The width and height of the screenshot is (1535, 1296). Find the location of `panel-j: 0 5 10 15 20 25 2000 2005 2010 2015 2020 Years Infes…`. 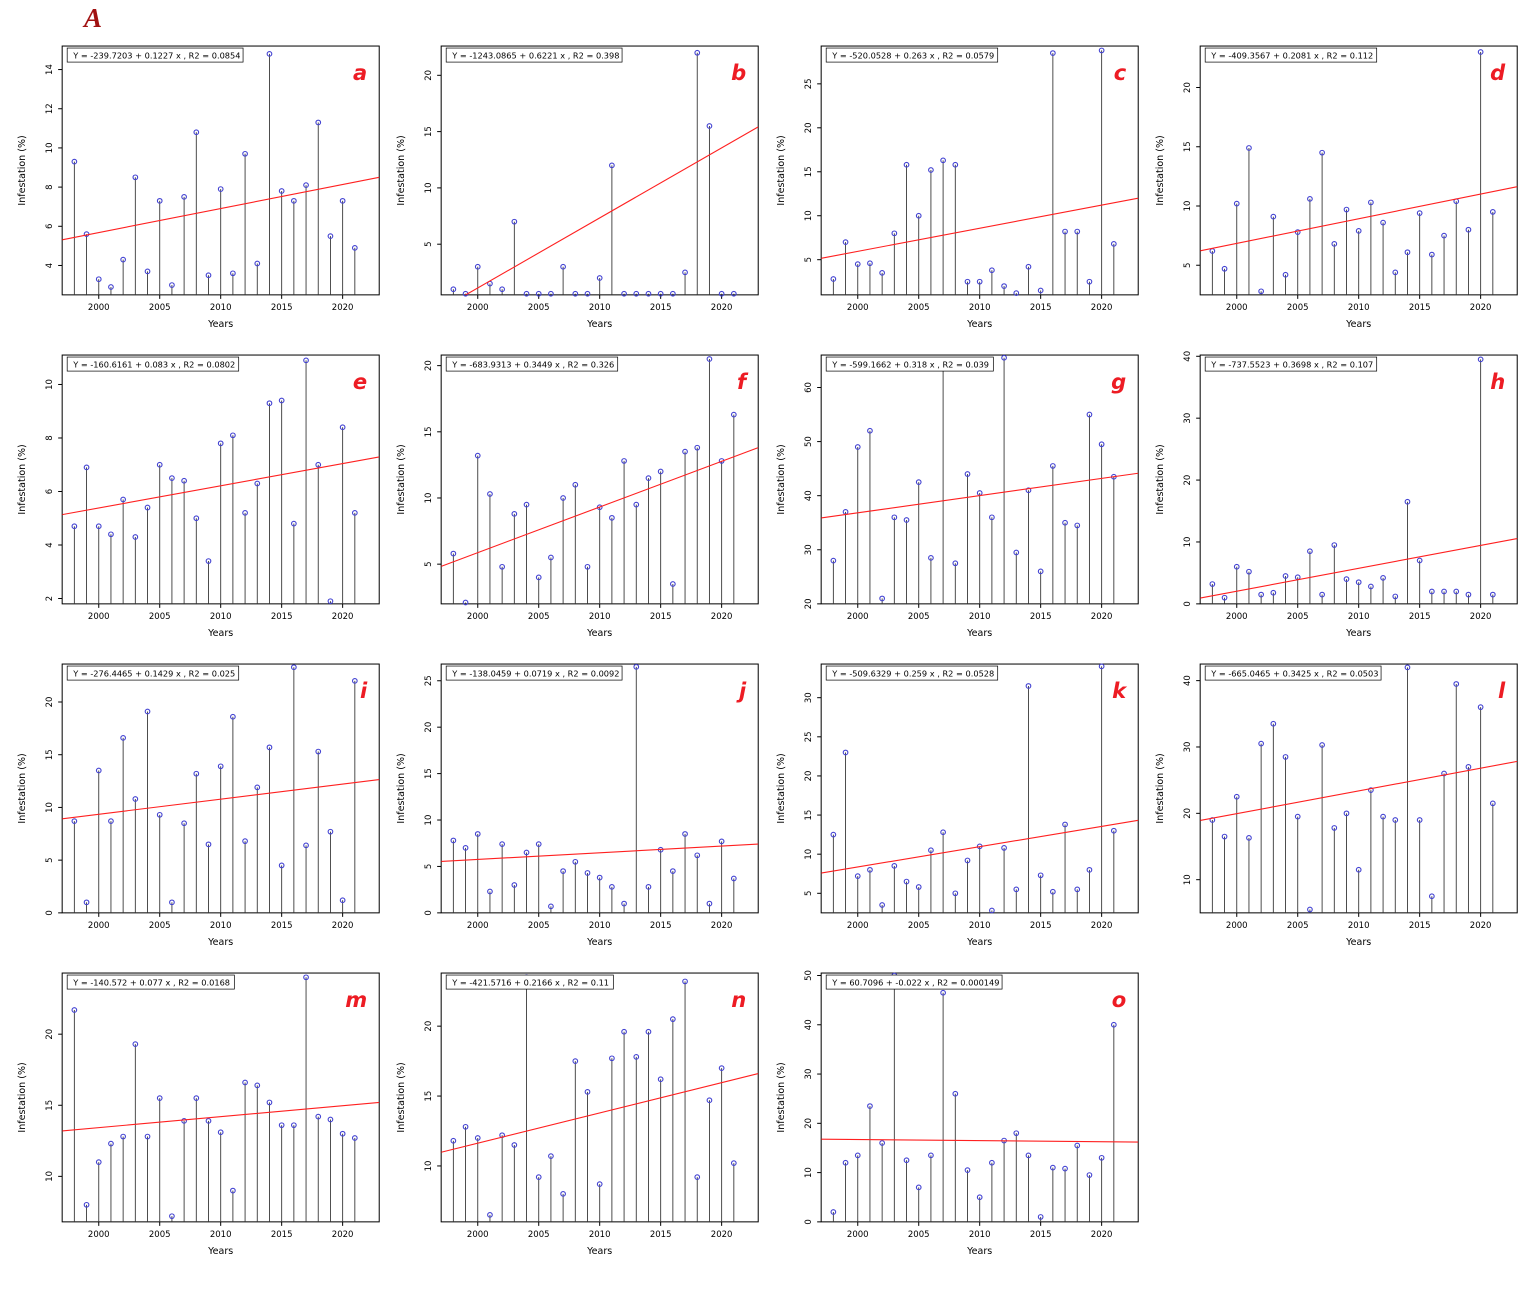

panel-j: 0 5 10 15 20 25 2000 2005 2010 2015 2020 Years Infes… is located at coordinates (579, 805).